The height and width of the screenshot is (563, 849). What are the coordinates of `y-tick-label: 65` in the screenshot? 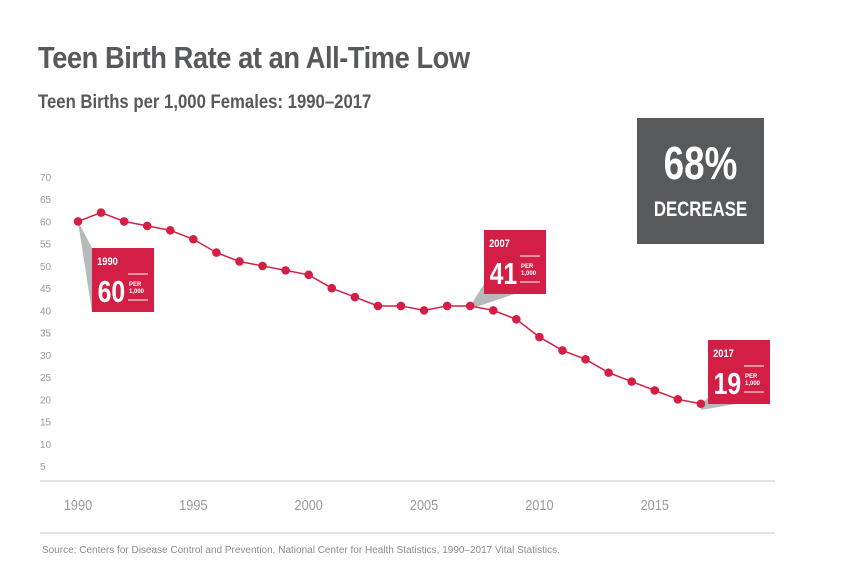 It's located at (46, 200).